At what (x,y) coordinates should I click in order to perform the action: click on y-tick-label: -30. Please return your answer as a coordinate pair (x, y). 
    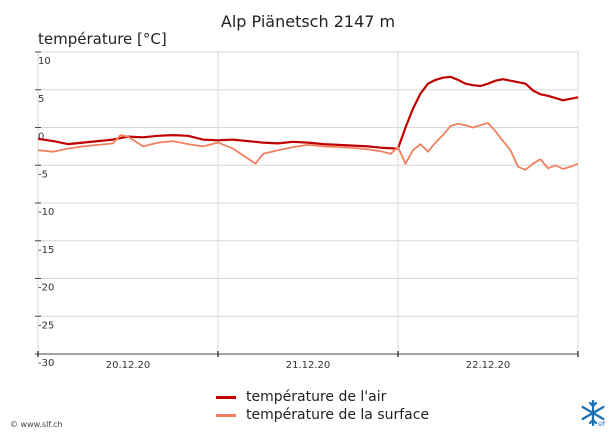
    Looking at the image, I should click on (46, 363).